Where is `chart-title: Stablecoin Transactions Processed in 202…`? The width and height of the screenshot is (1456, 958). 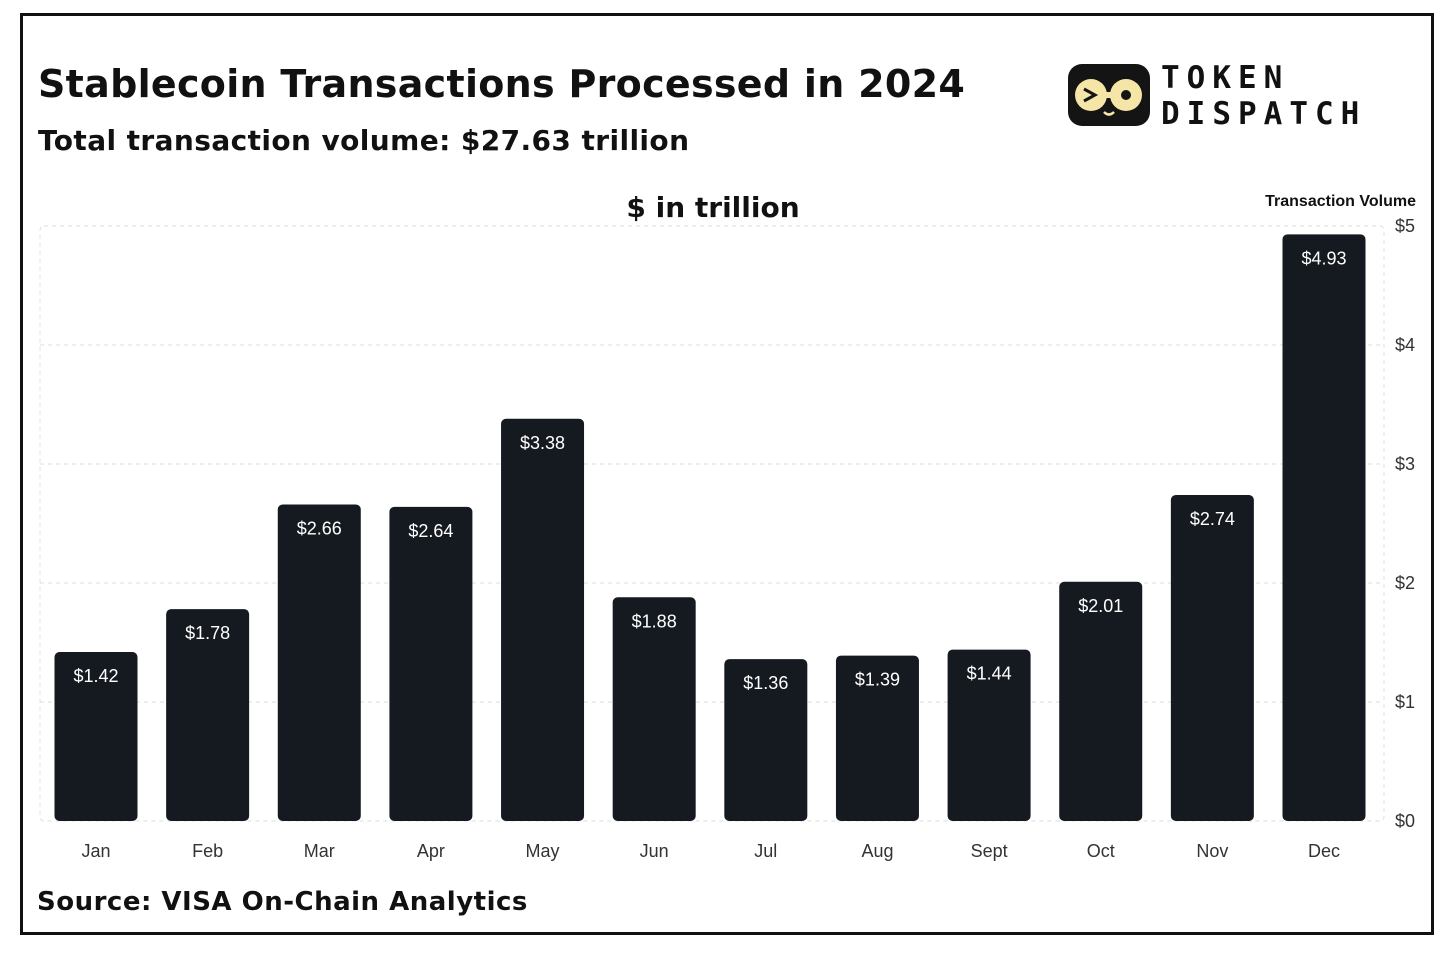
chart-title: Stablecoin Transactions Processed in 202… is located at coordinates (502, 84).